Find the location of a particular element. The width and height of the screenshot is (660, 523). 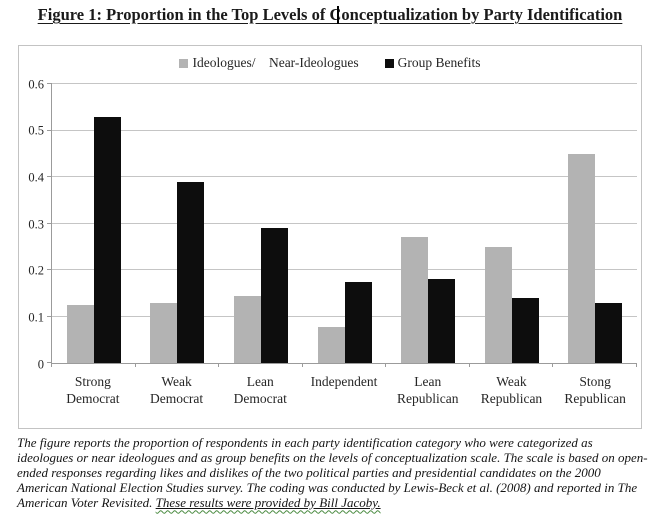

x-axis-label: Strong Democrat is located at coordinates (93, 390).